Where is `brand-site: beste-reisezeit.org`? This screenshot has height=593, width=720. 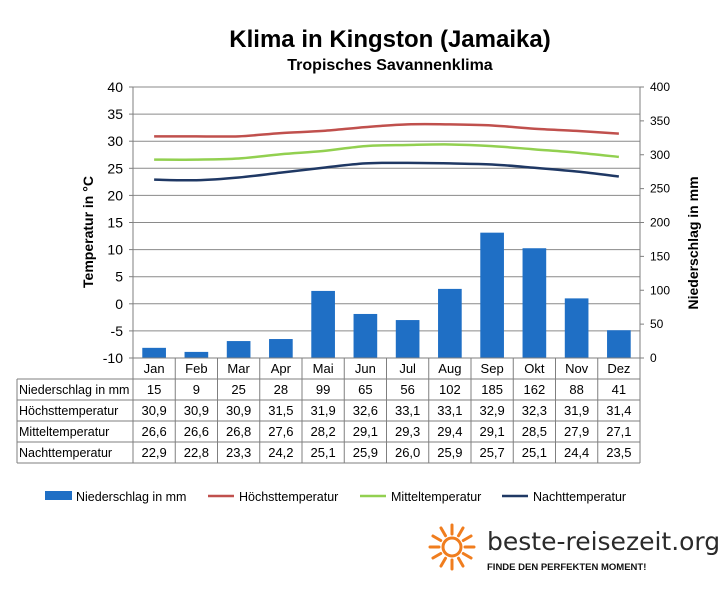 brand-site: beste-reisezeit.org is located at coordinates (603, 541).